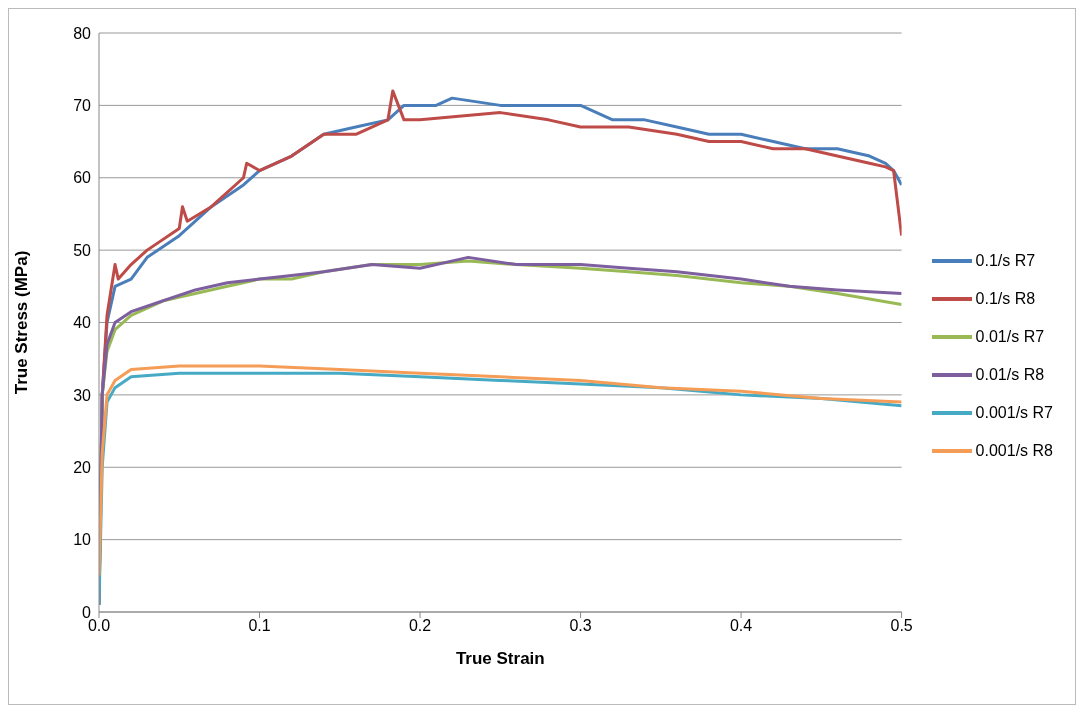 The width and height of the screenshot is (1084, 713). Describe the element at coordinates (1014, 450) in the screenshot. I see `legend-label: 0.001/s R8` at that location.